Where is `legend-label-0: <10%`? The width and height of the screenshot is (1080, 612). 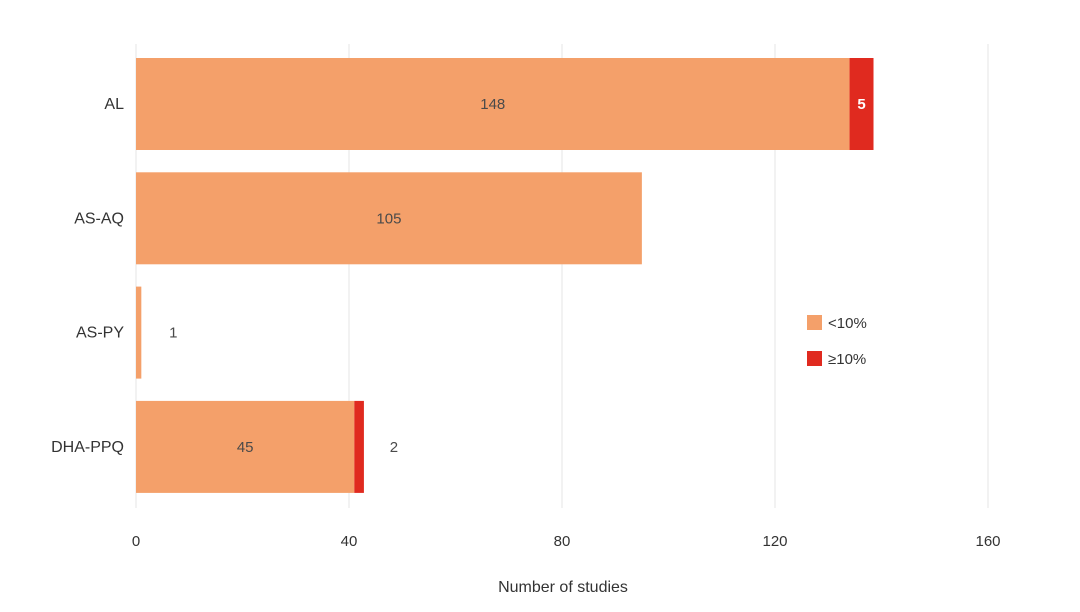
legend-label-0: <10% is located at coordinates (847, 323).